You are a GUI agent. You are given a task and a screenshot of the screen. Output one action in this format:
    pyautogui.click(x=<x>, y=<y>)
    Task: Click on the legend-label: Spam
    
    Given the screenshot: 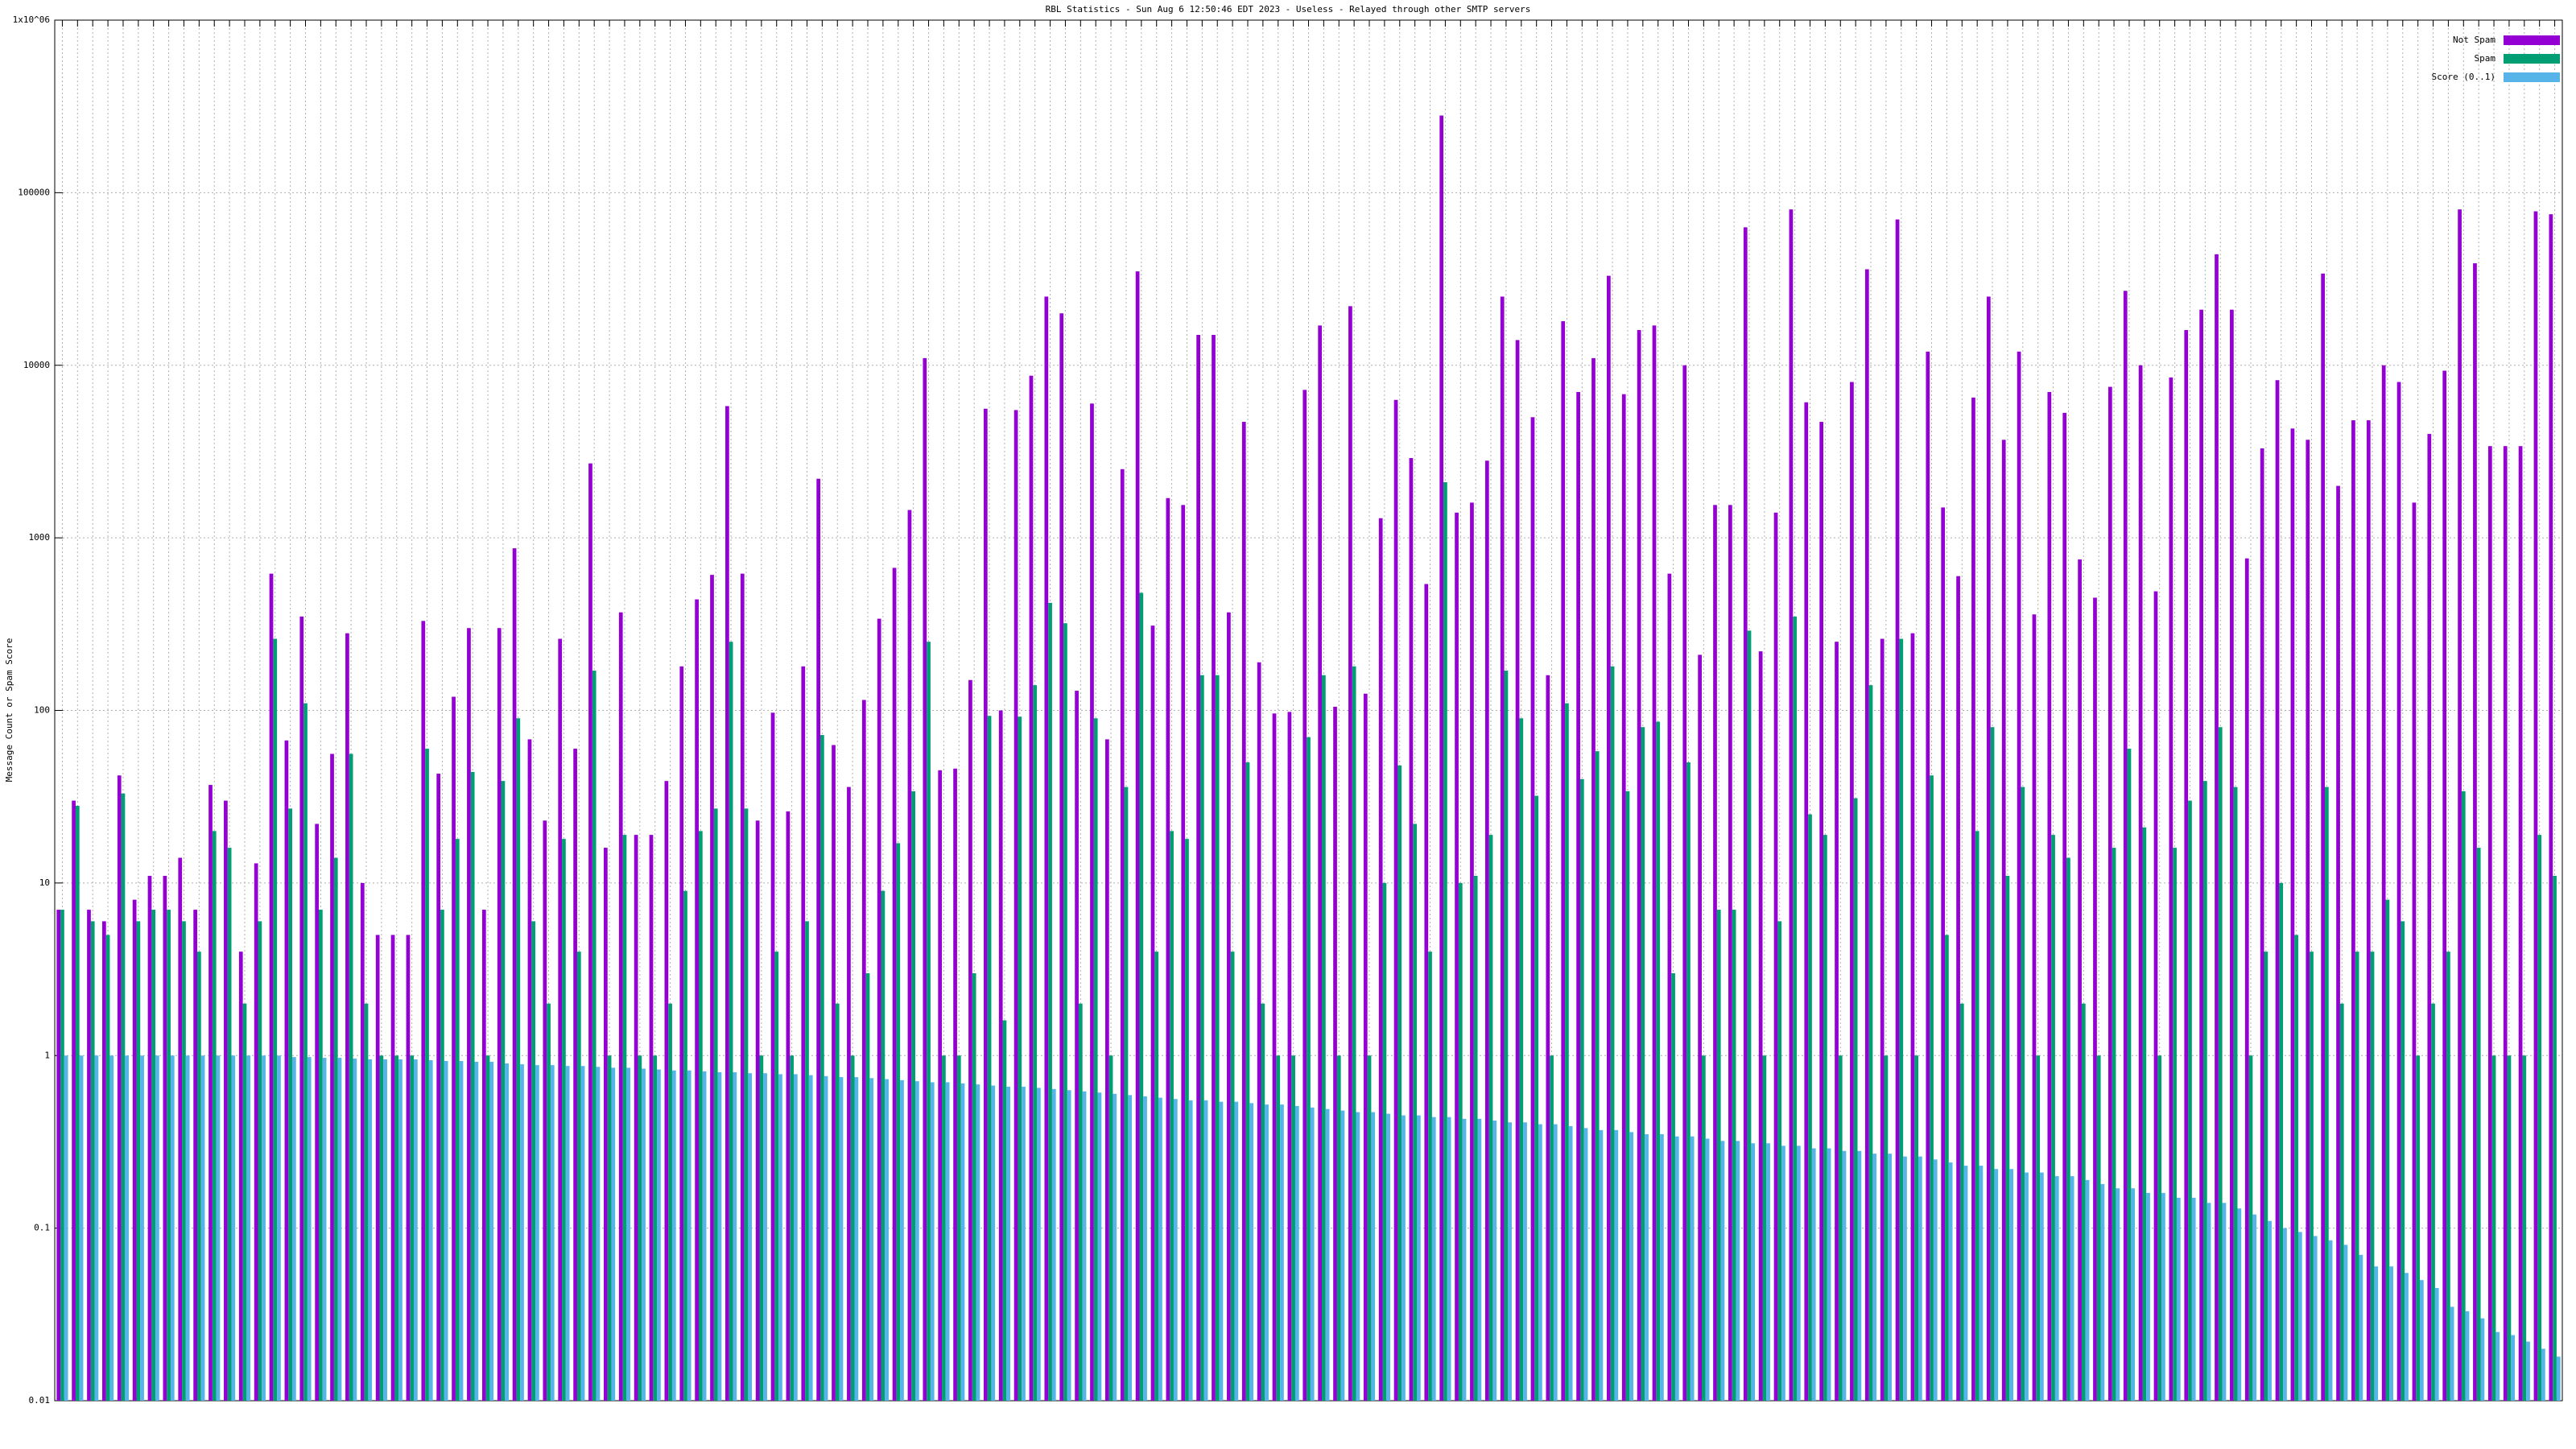 What is the action you would take?
    pyautogui.click(x=2485, y=58)
    